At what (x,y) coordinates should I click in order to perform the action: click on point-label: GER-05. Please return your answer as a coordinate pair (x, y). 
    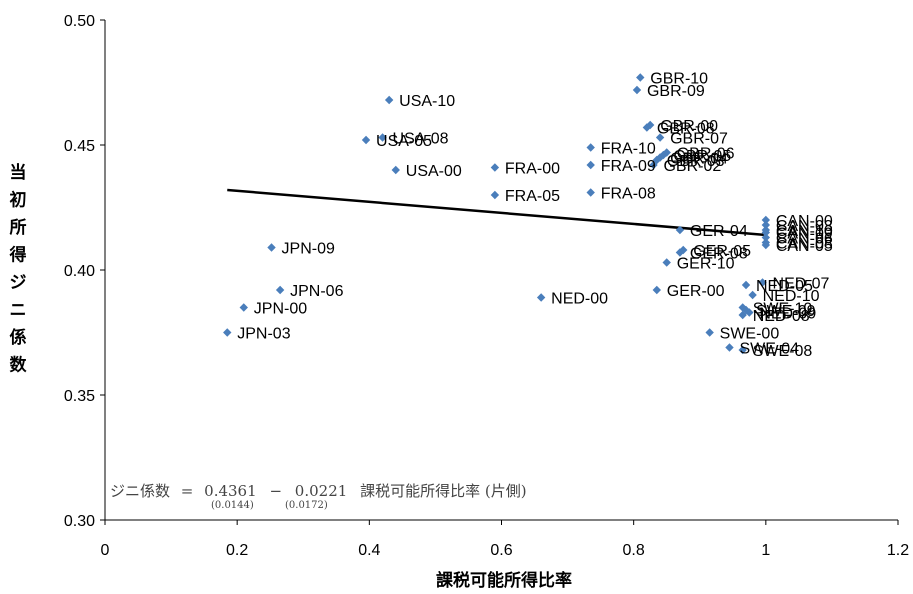
    Looking at the image, I should click on (722, 251).